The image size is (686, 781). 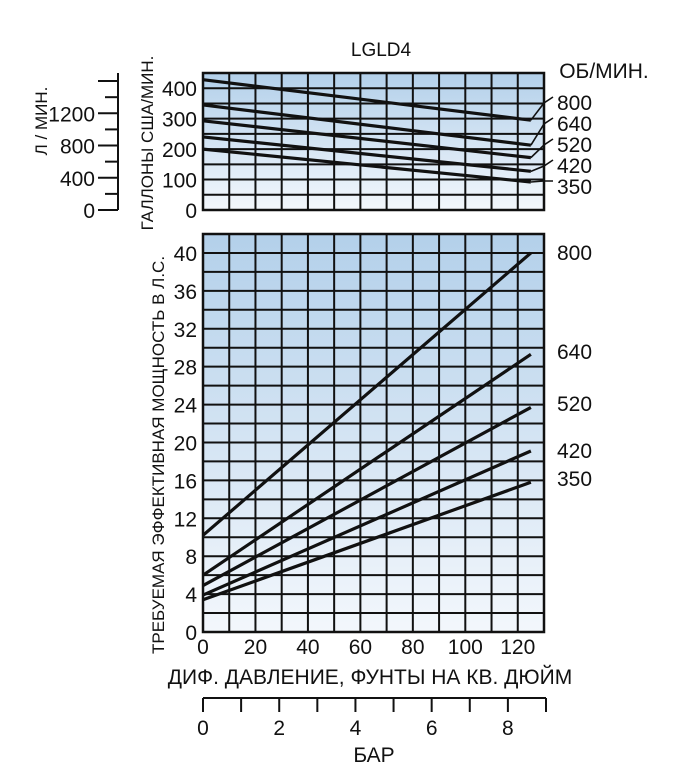 What do you see at coordinates (158, 455) in the screenshot?
I see `power-ylabel: ТРЕБУЕМАЯ ЭФФЕКТИВНАЯ МОЩНОСТЬ В Л.С.` at bounding box center [158, 455].